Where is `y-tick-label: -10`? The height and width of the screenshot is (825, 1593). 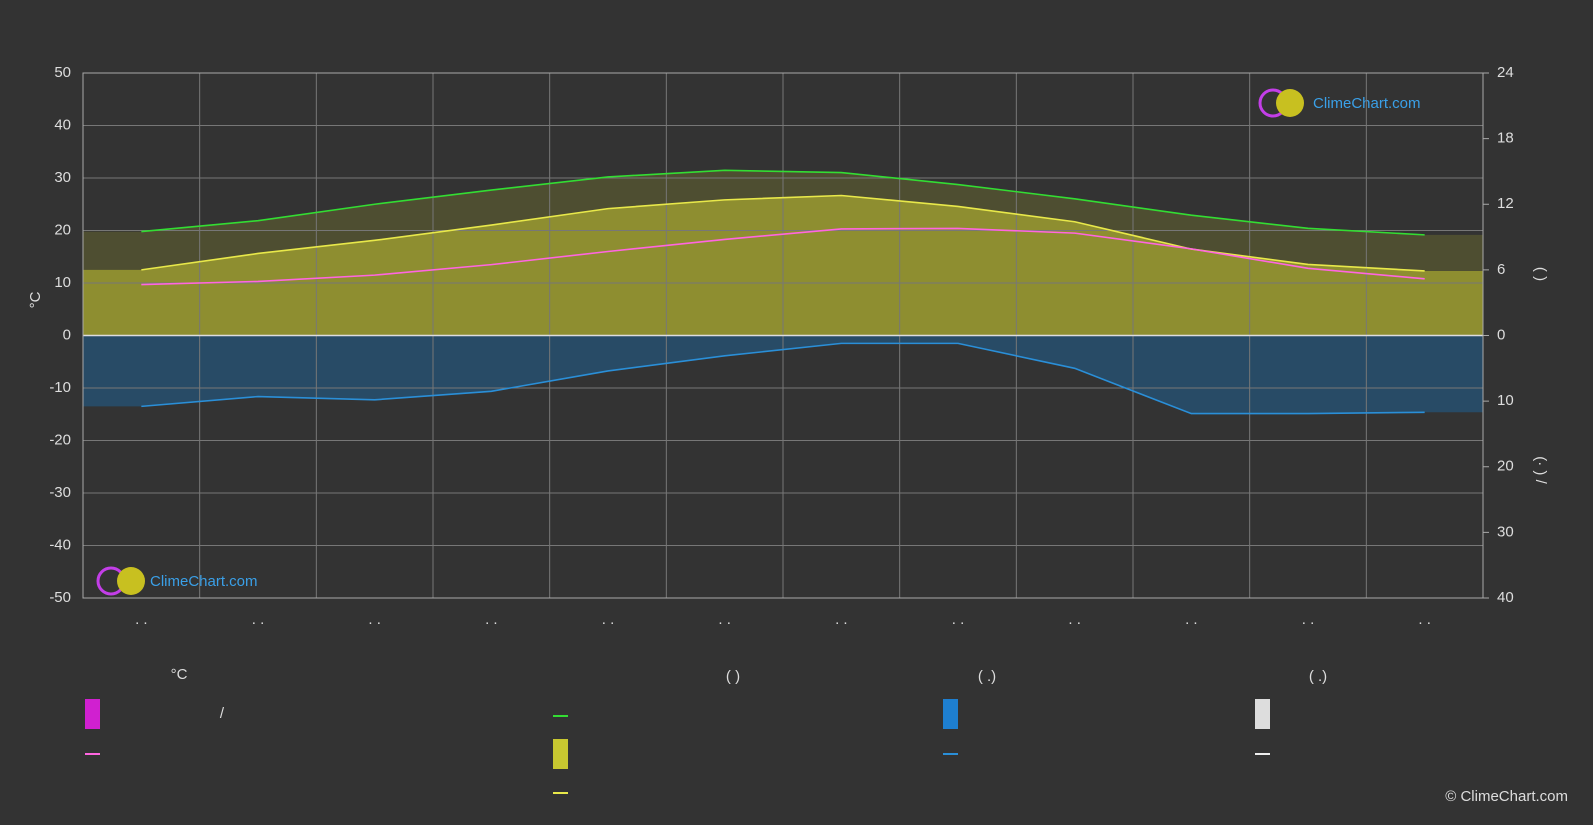 y-tick-label: -10 is located at coordinates (60, 387).